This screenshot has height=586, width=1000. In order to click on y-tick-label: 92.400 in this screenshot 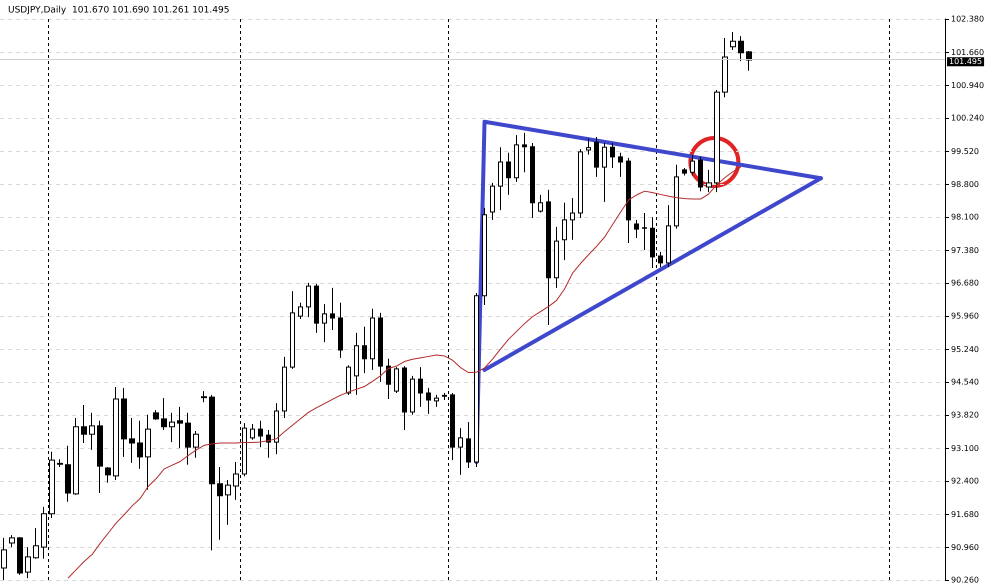, I will do `click(965, 481)`.